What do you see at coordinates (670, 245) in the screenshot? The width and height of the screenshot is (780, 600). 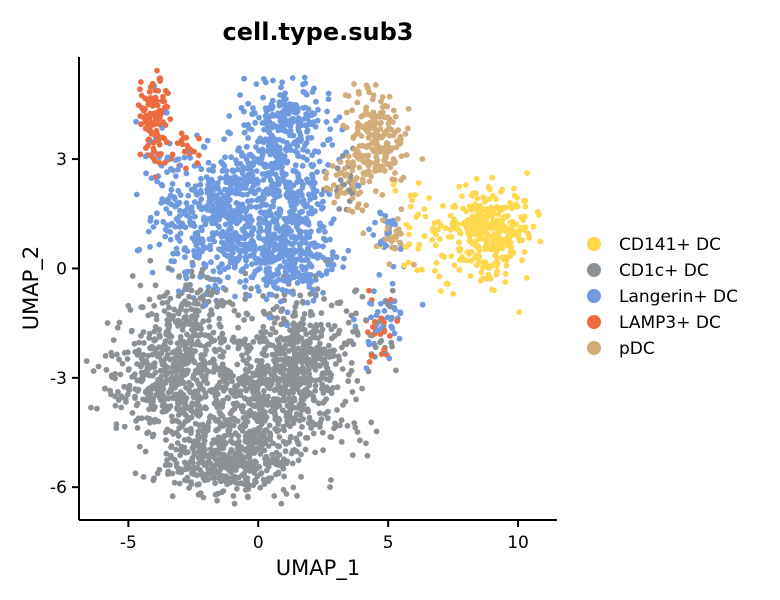 I see `legend-label: CD141+ DC` at bounding box center [670, 245].